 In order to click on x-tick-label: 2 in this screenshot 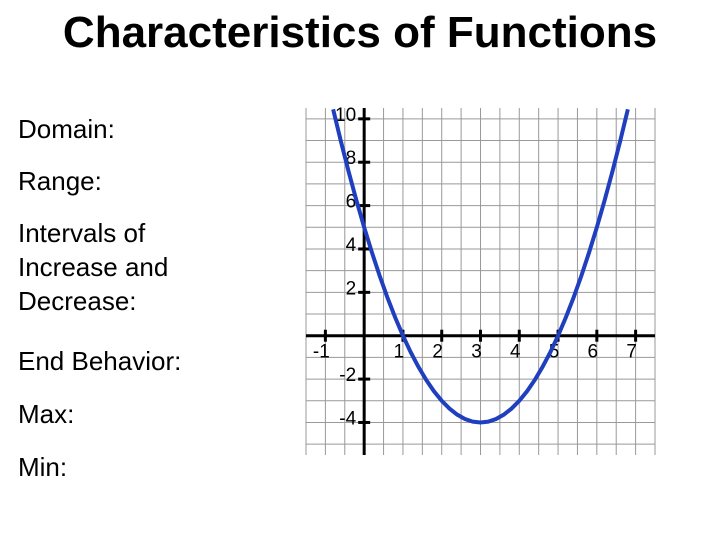, I will do `click(437, 352)`.